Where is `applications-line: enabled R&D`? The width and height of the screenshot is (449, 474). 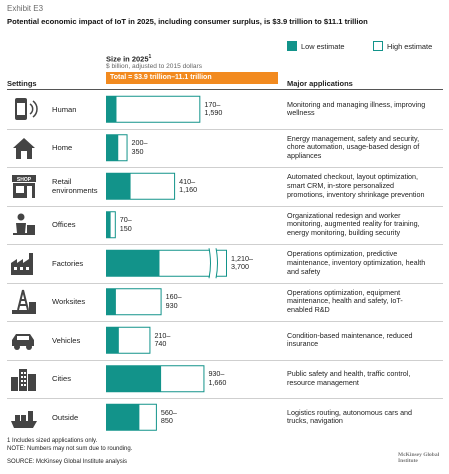 applications-line: enabled R&D is located at coordinates (308, 310).